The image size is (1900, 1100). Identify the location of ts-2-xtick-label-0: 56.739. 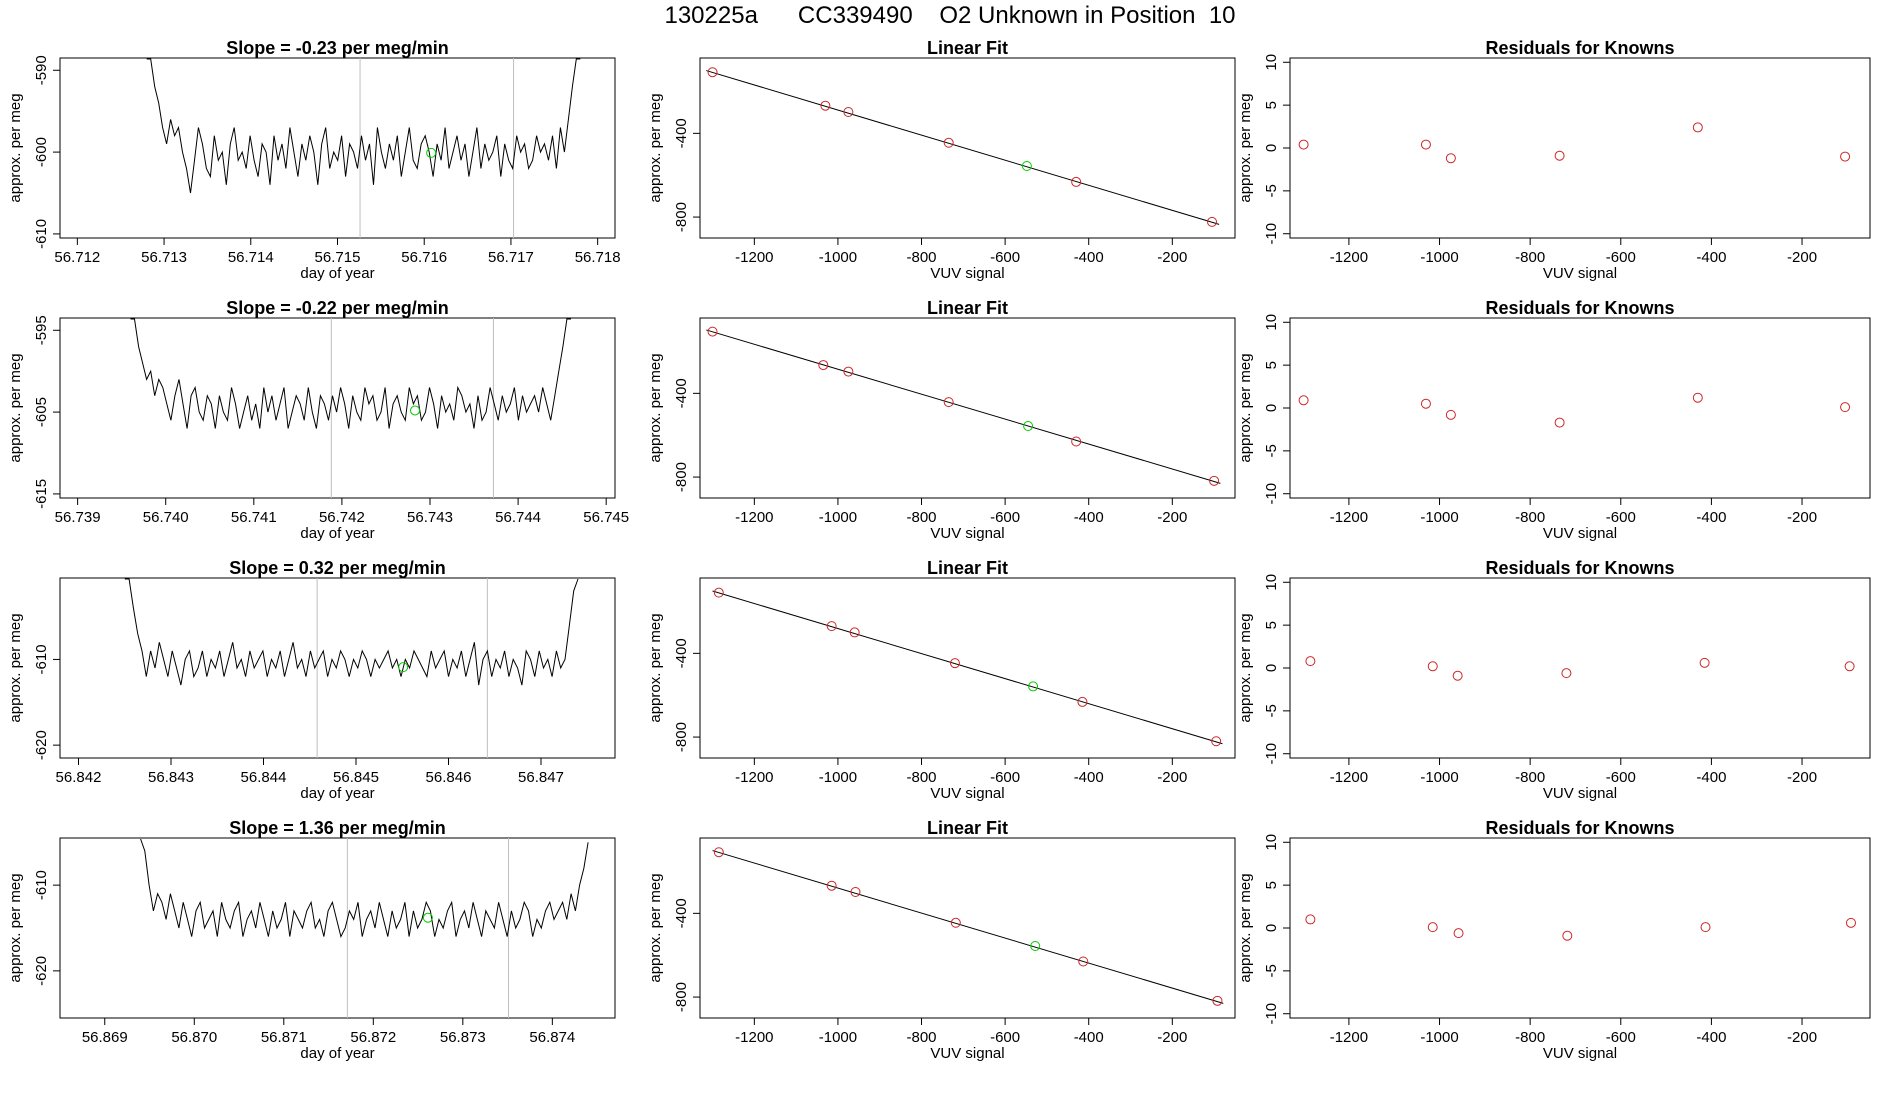
(78, 517).